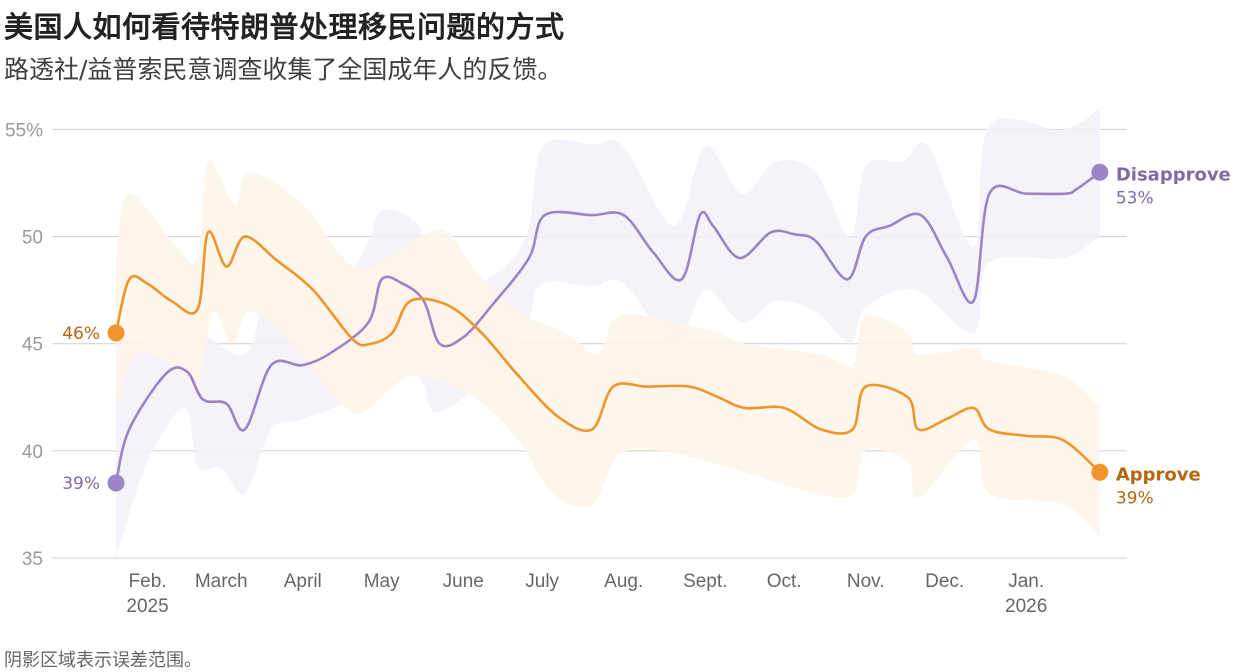 The width and height of the screenshot is (1248, 672). I want to click on x-tick-year-label: 2026, so click(1026, 606).